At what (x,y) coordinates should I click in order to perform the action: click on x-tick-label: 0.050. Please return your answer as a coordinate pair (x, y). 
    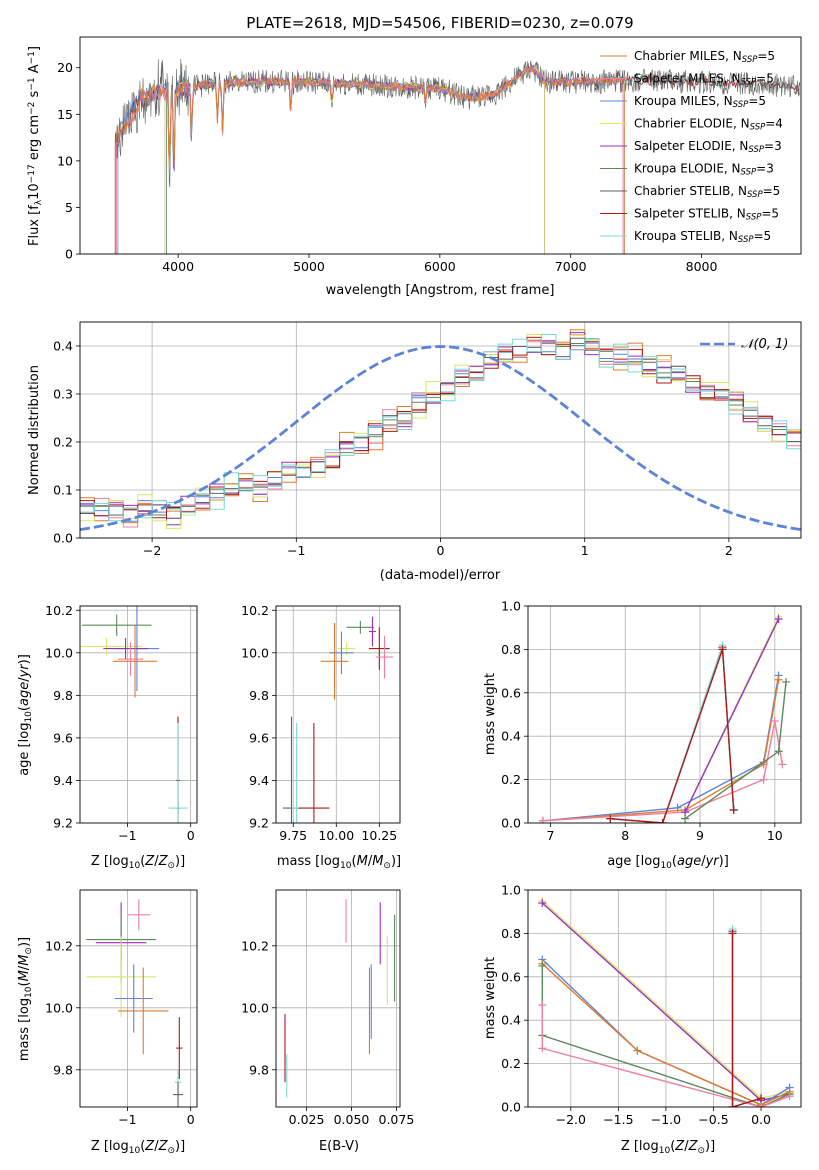
    Looking at the image, I should click on (352, 1119).